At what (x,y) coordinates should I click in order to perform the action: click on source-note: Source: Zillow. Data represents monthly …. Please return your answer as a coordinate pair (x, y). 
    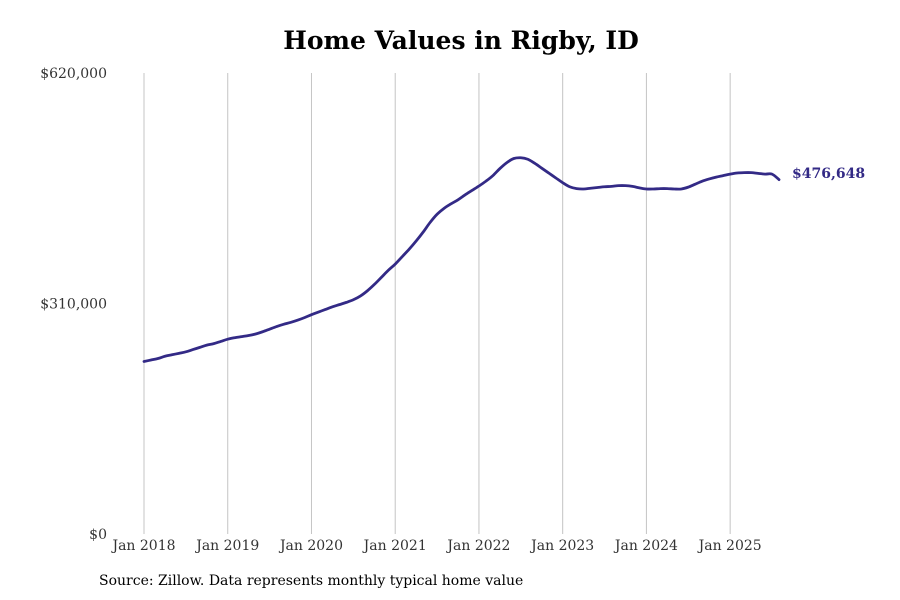
    Looking at the image, I should click on (311, 581).